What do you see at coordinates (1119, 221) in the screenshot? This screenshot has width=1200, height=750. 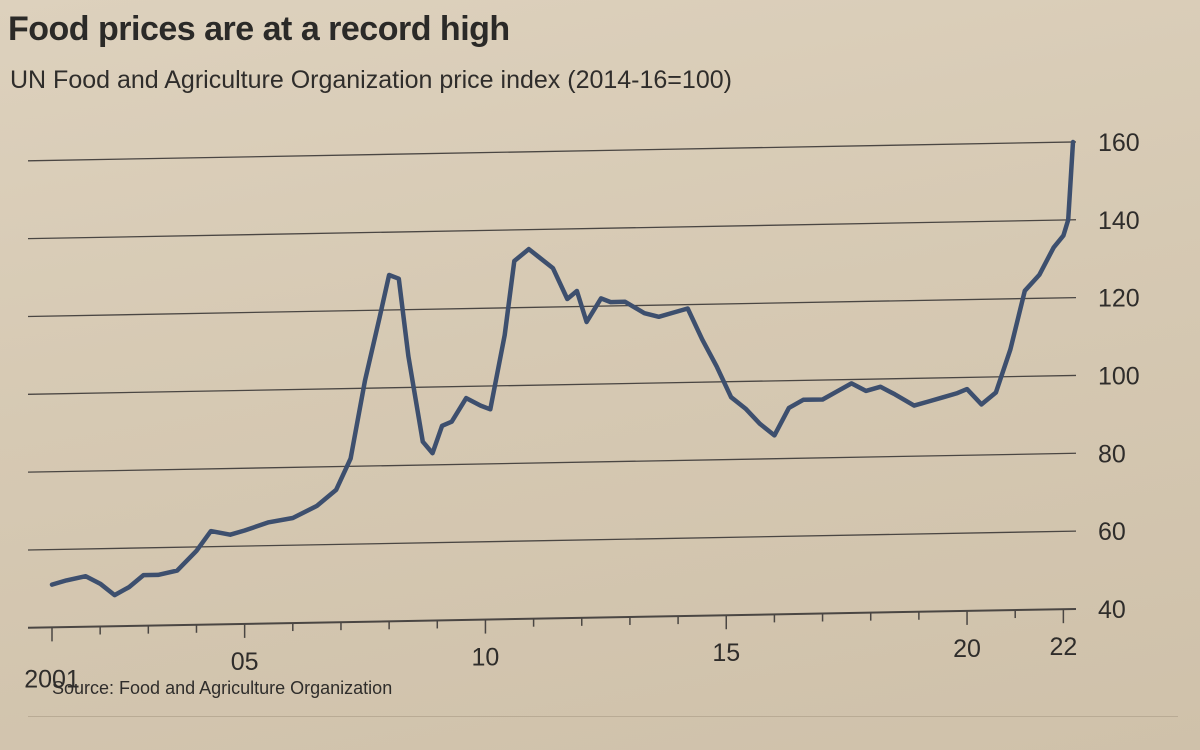 I see `y-tick-label-140: 140` at bounding box center [1119, 221].